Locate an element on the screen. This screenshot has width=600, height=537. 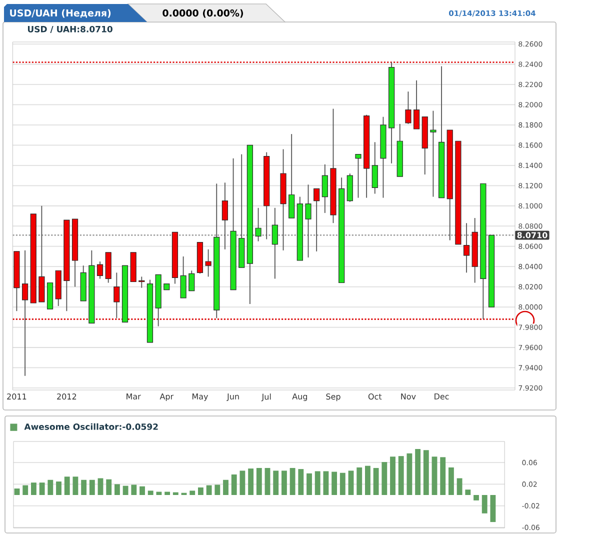
x-tick-label: Aug is located at coordinates (300, 398).